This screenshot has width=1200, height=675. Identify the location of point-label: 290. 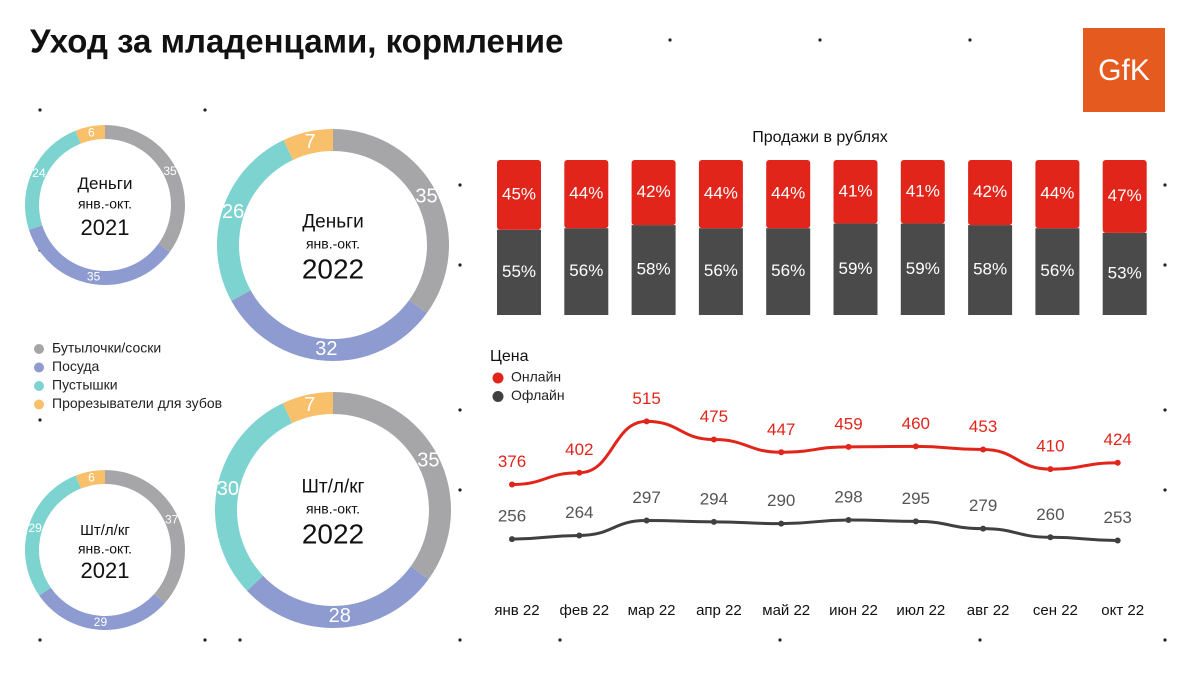
(781, 500).